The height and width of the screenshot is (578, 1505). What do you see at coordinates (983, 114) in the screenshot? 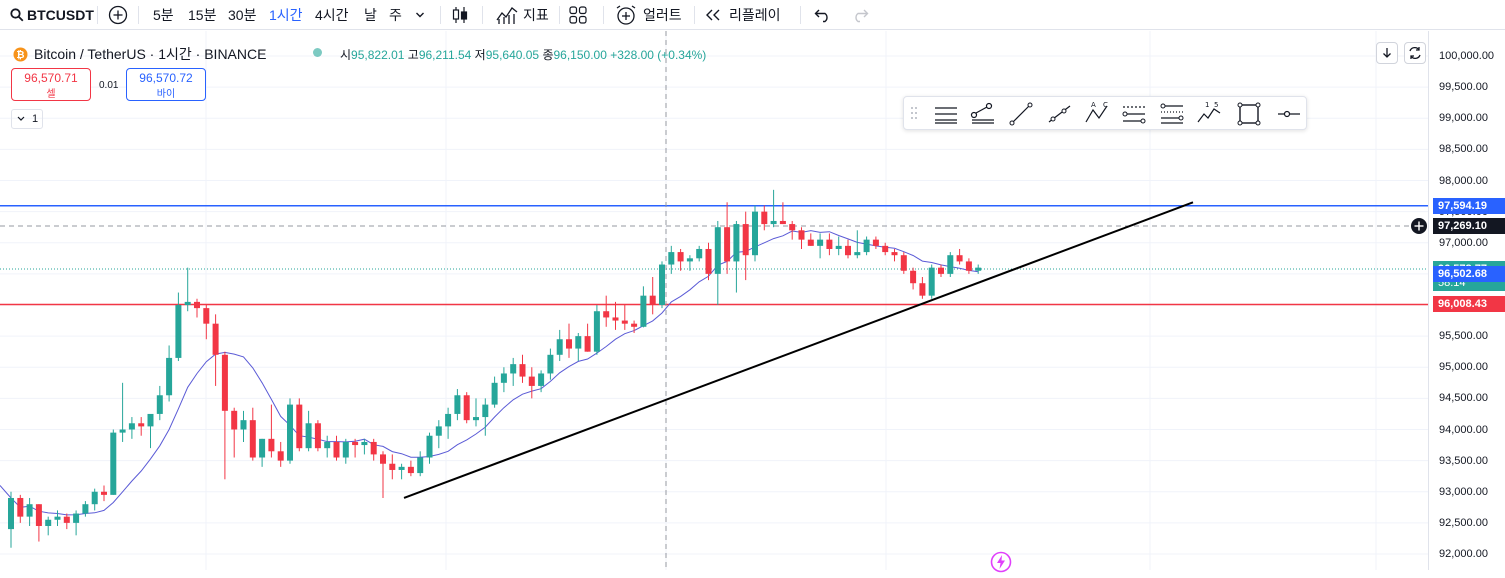
I see `horizontal-ray-tool-icon` at bounding box center [983, 114].